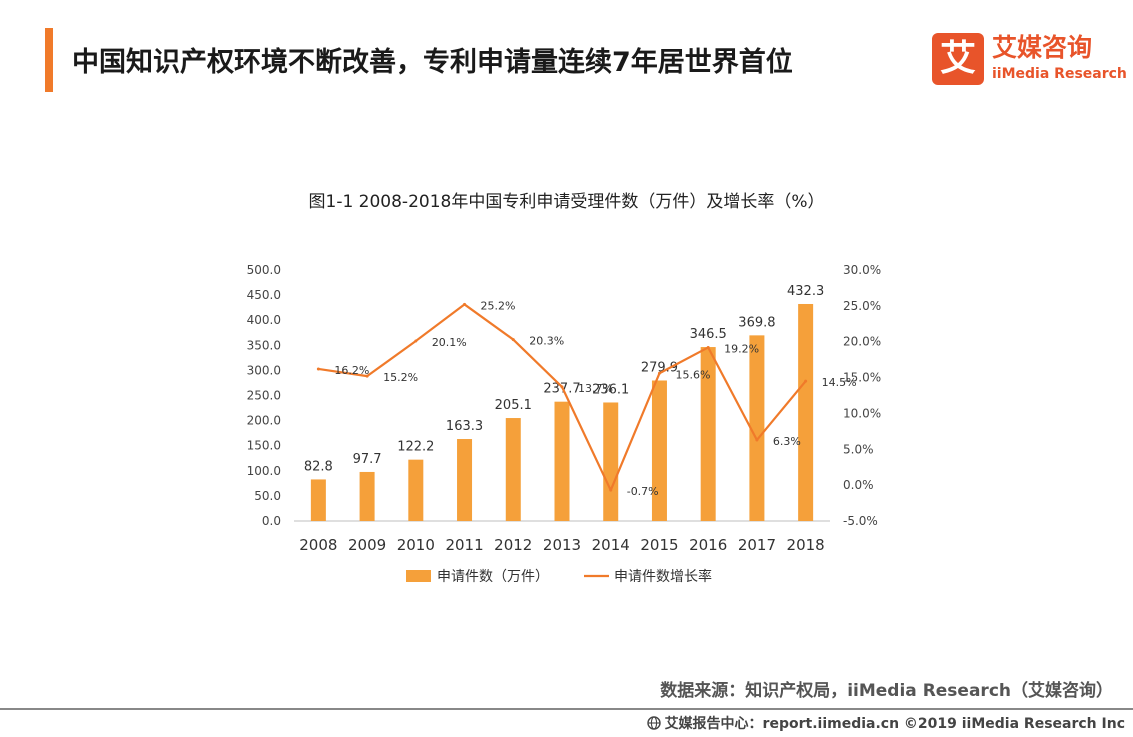 This screenshot has height=737, width=1133. Describe the element at coordinates (513, 405) in the screenshot. I see `bar-data-label: 205.1` at that location.